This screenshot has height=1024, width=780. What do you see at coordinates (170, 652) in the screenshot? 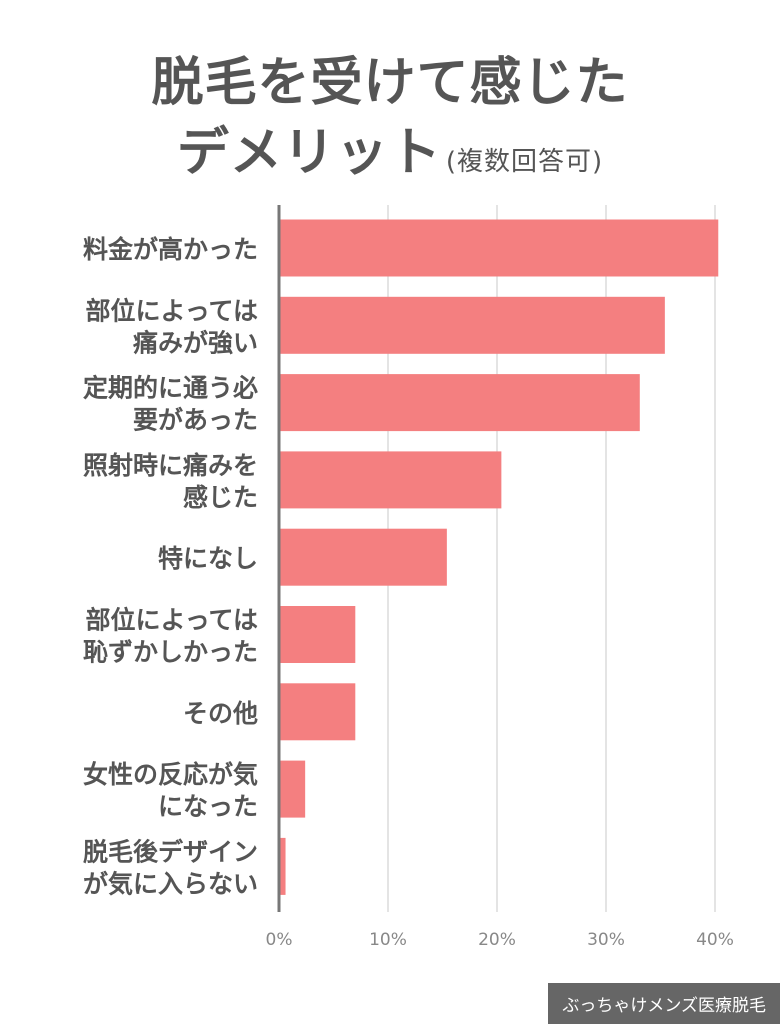
I see `category-label: 恥ずかしかった` at bounding box center [170, 652].